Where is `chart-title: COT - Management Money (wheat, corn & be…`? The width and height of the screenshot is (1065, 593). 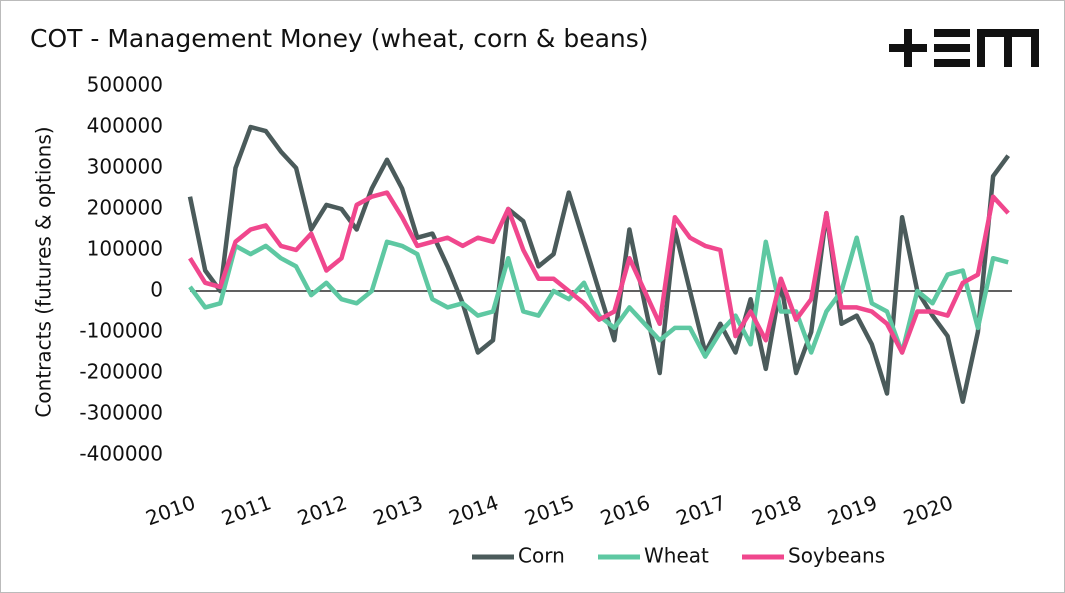
chart-title: COT - Management Money (wheat, corn & be… is located at coordinates (339, 38).